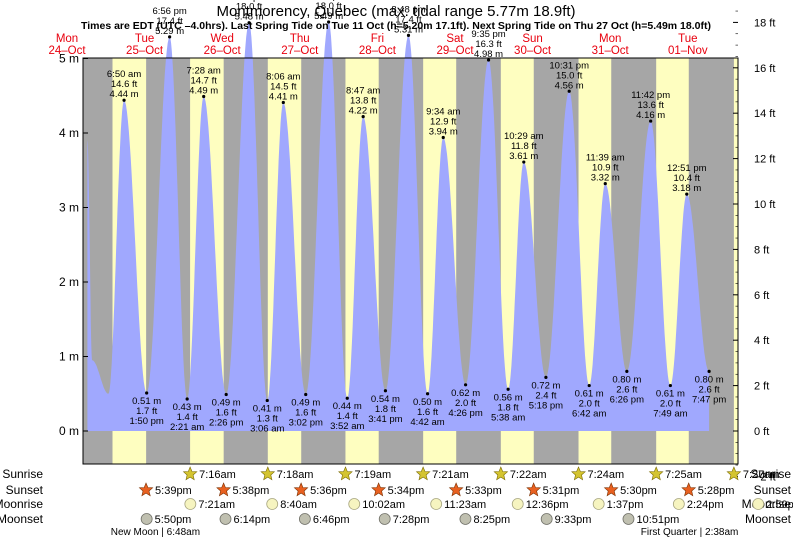 The height and width of the screenshot is (539, 793). What do you see at coordinates (761, 475) in the screenshot?
I see `sunrise-time: 7:27am` at bounding box center [761, 475].